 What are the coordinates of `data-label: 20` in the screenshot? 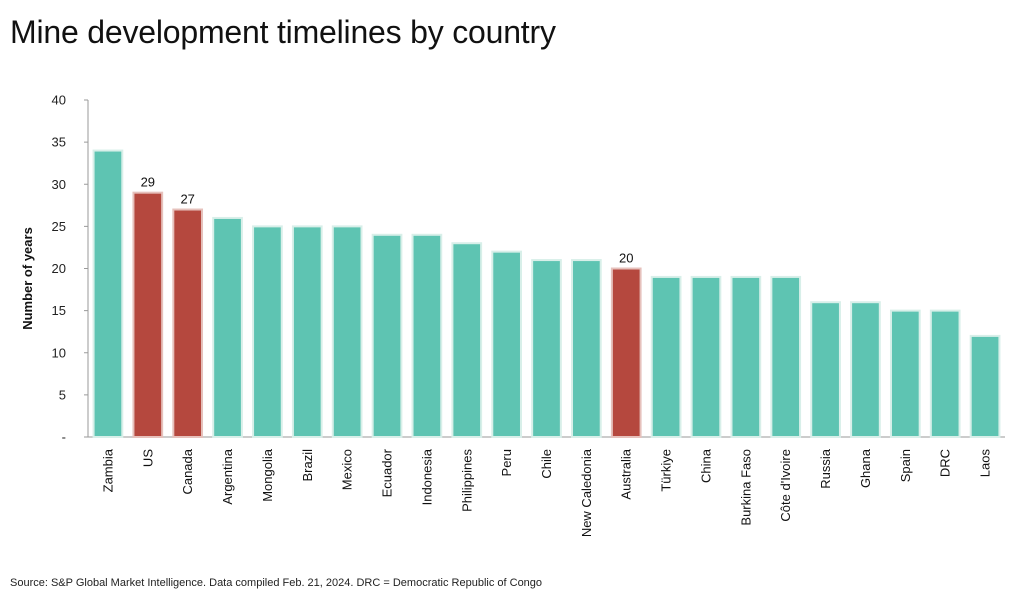 It's located at (626, 258).